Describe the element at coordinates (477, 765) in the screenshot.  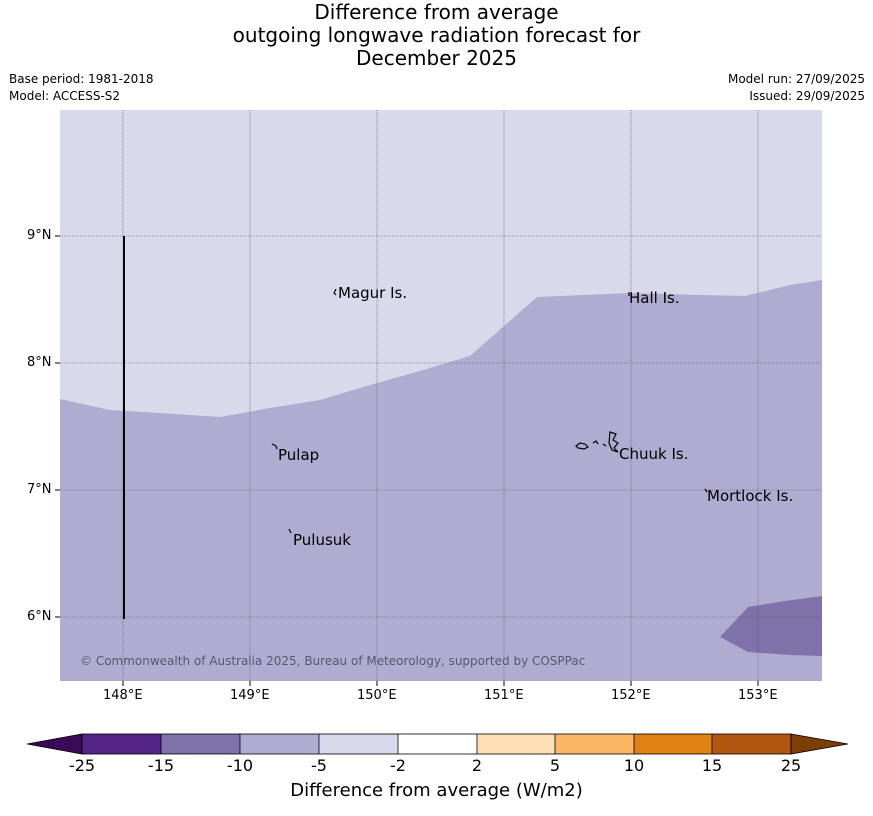
I see `colorbar-label: 2` at that location.